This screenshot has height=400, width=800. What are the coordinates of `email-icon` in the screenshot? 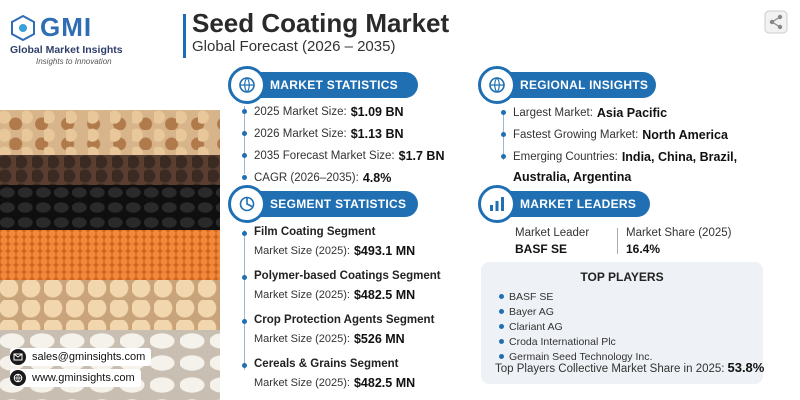 It's located at (18, 357).